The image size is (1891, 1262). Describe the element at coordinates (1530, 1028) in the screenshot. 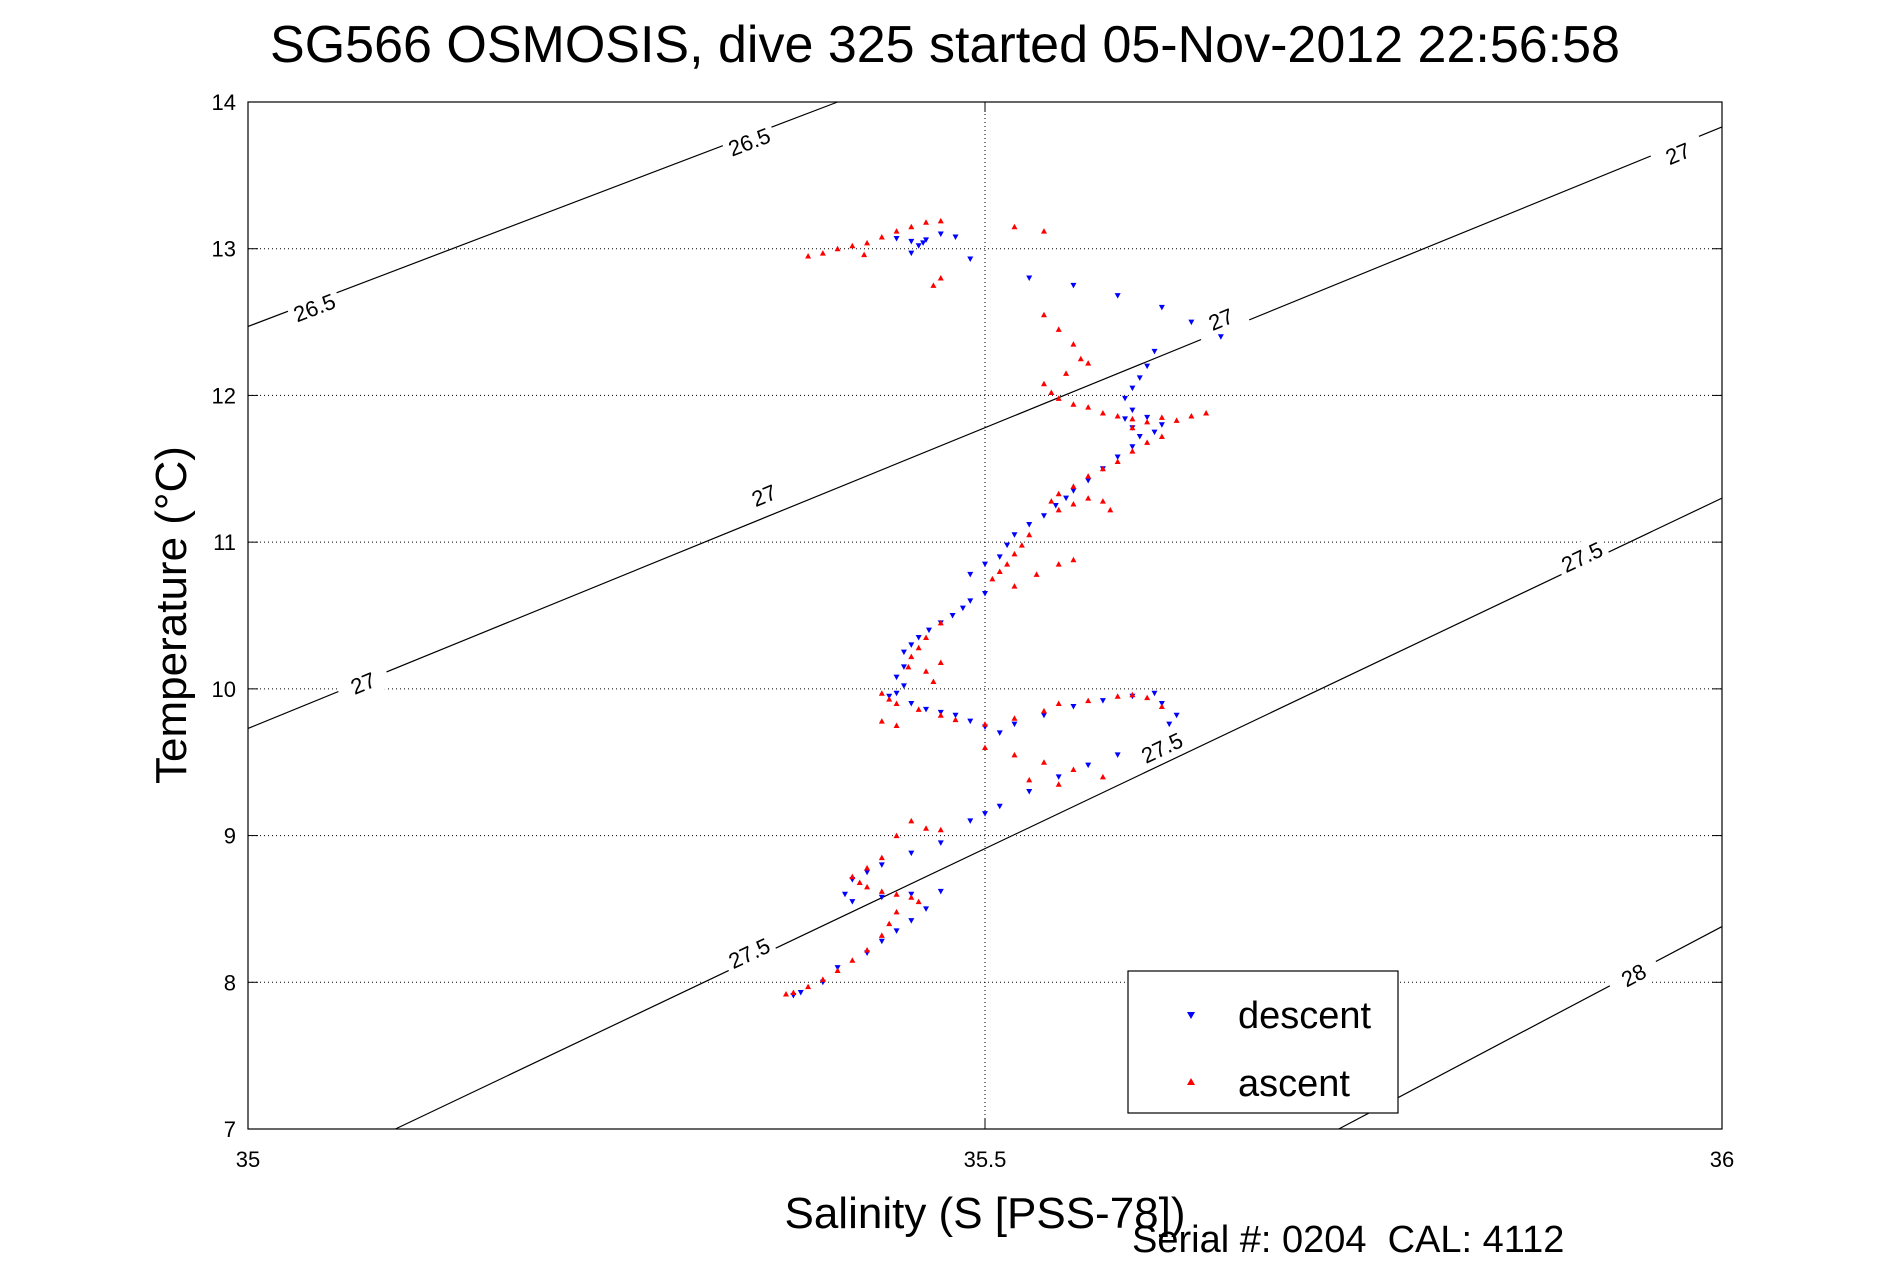

I see `contour-line` at that location.